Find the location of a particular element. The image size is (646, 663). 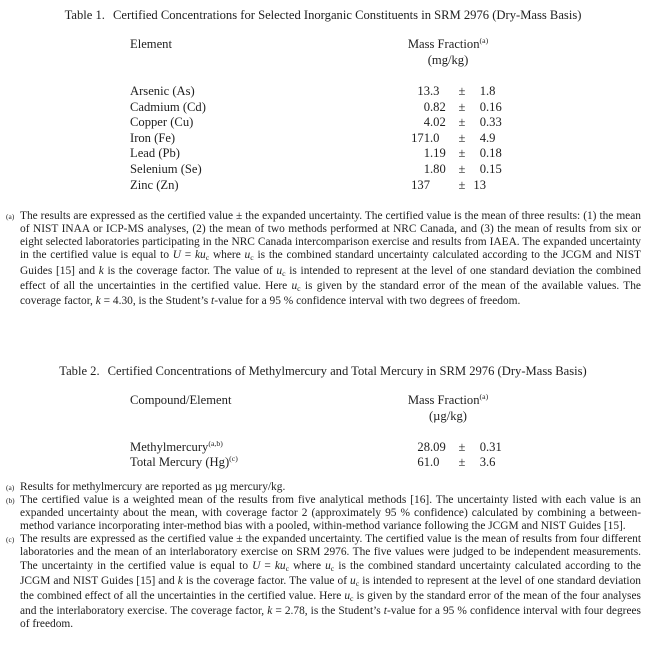

row-label: Copper (Cu) is located at coordinates (162, 122).